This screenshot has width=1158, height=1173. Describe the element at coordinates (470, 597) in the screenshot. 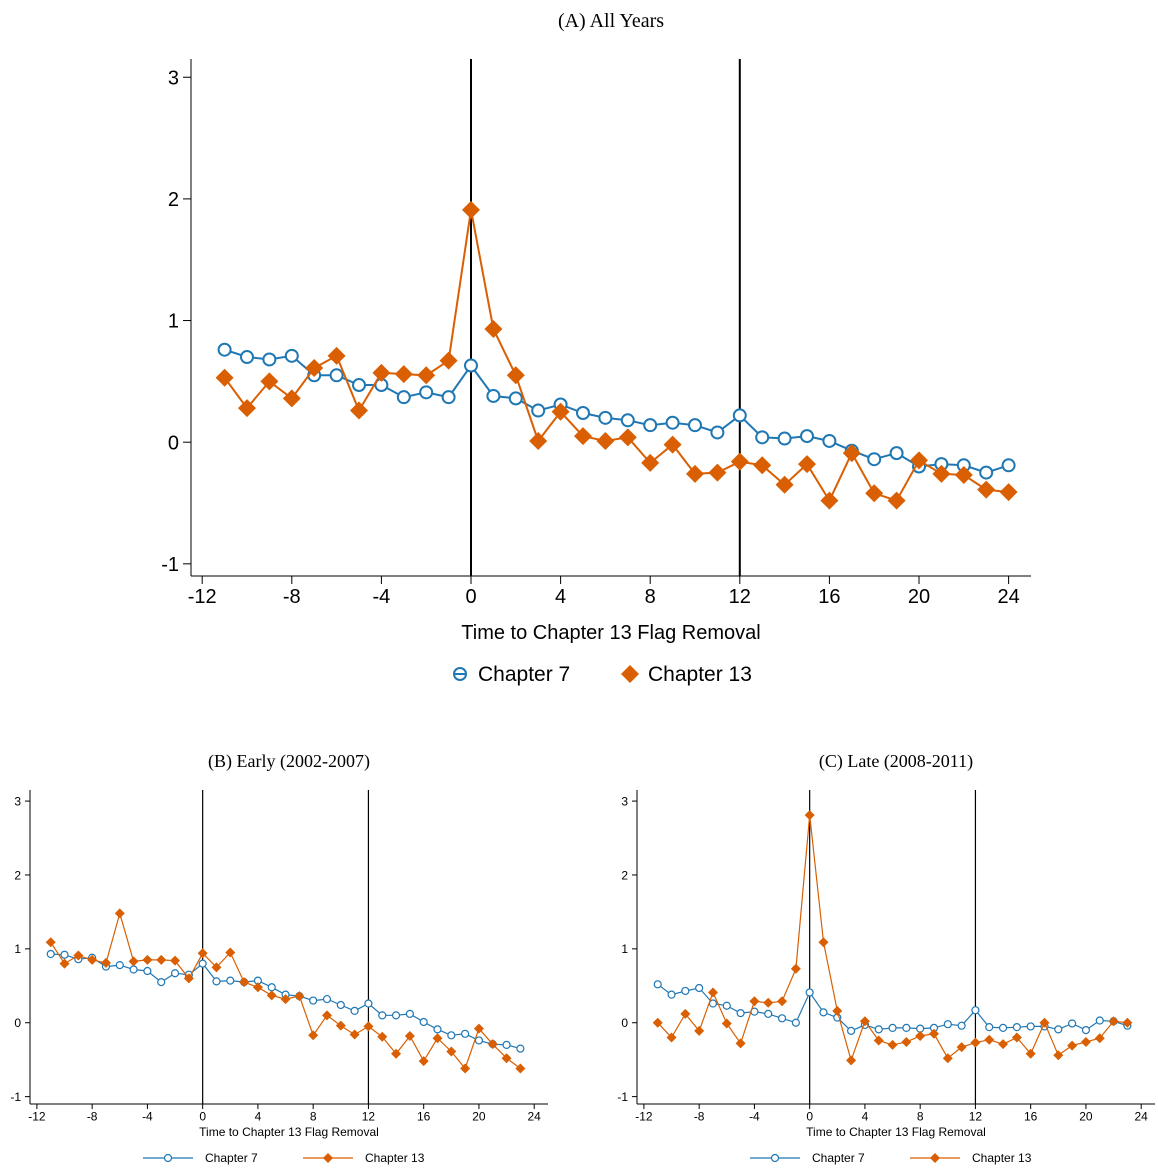

I see `x-tick-label: 0` at that location.